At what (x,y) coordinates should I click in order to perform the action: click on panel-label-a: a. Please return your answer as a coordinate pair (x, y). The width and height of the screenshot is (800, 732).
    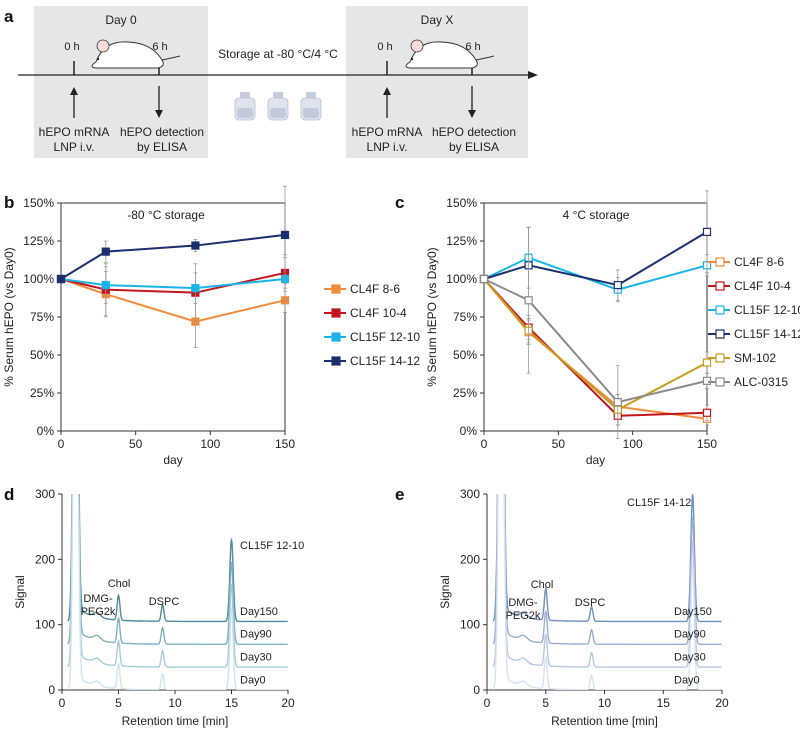
    Looking at the image, I should click on (9, 16).